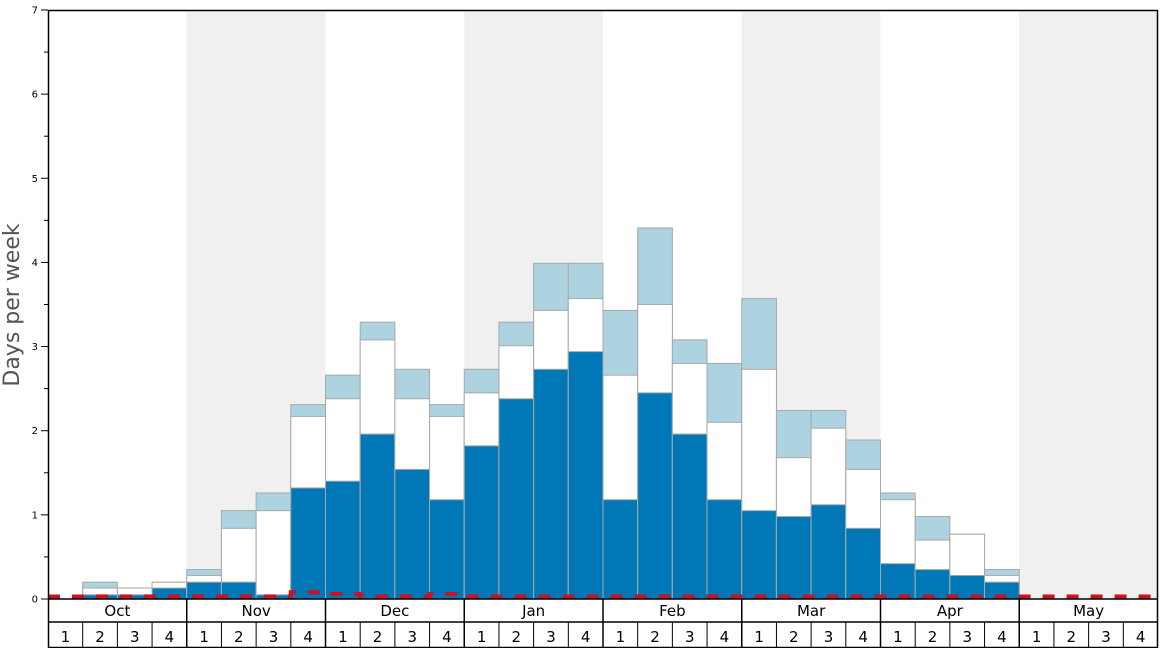 This screenshot has width=1168, height=648. I want to click on month-label: Nov, so click(255, 611).